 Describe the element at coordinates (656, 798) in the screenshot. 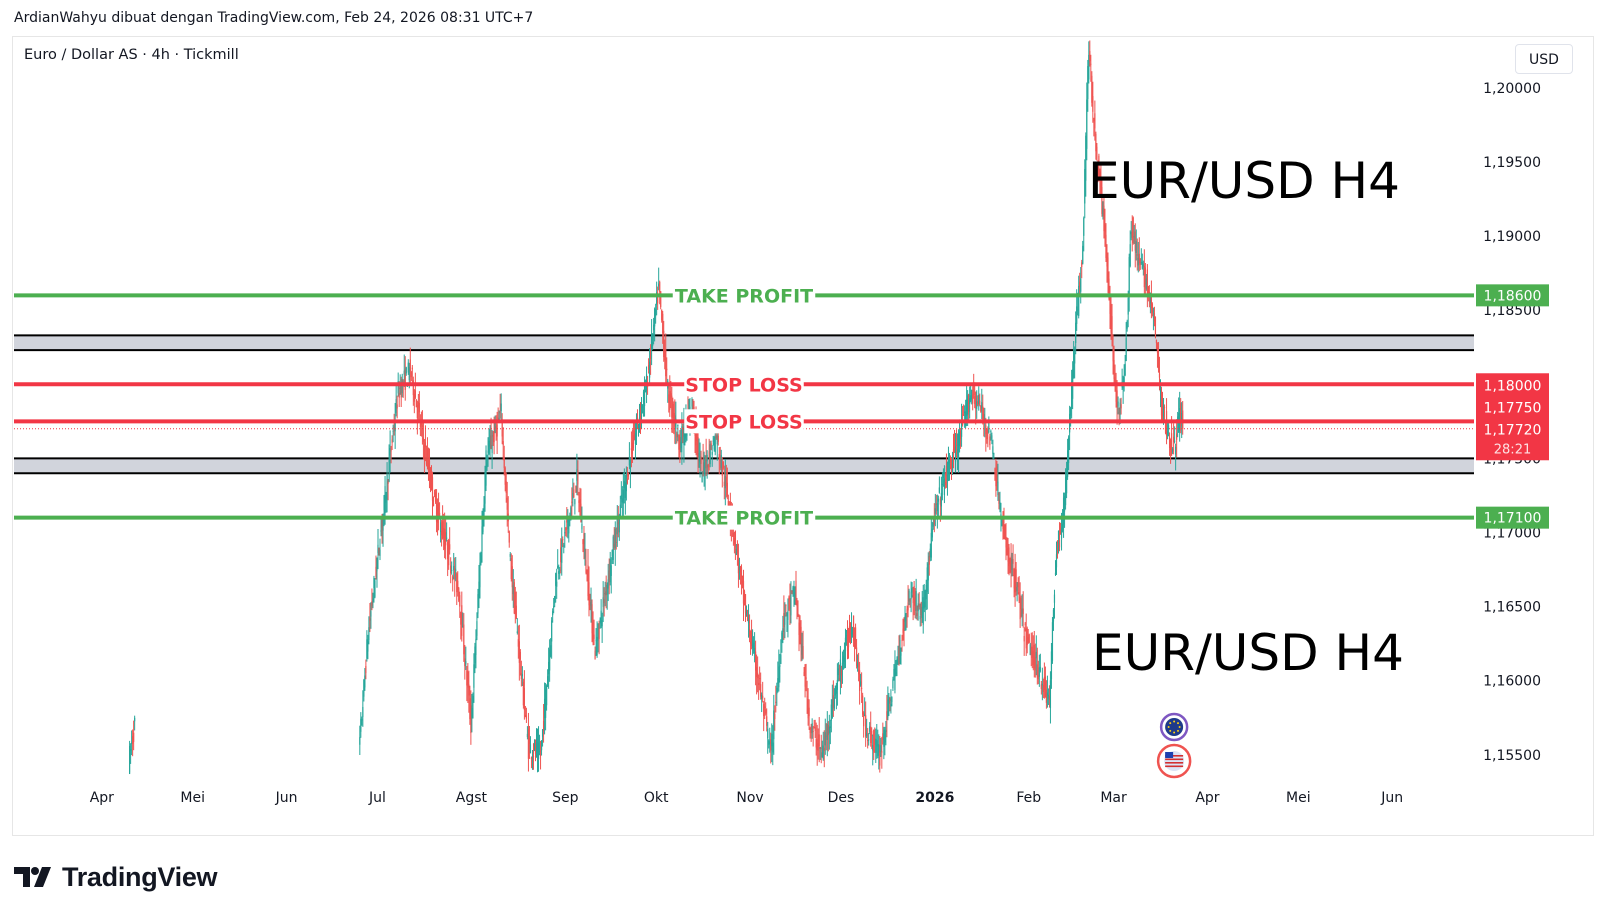

I see `time-tick-label: Okt` at that location.